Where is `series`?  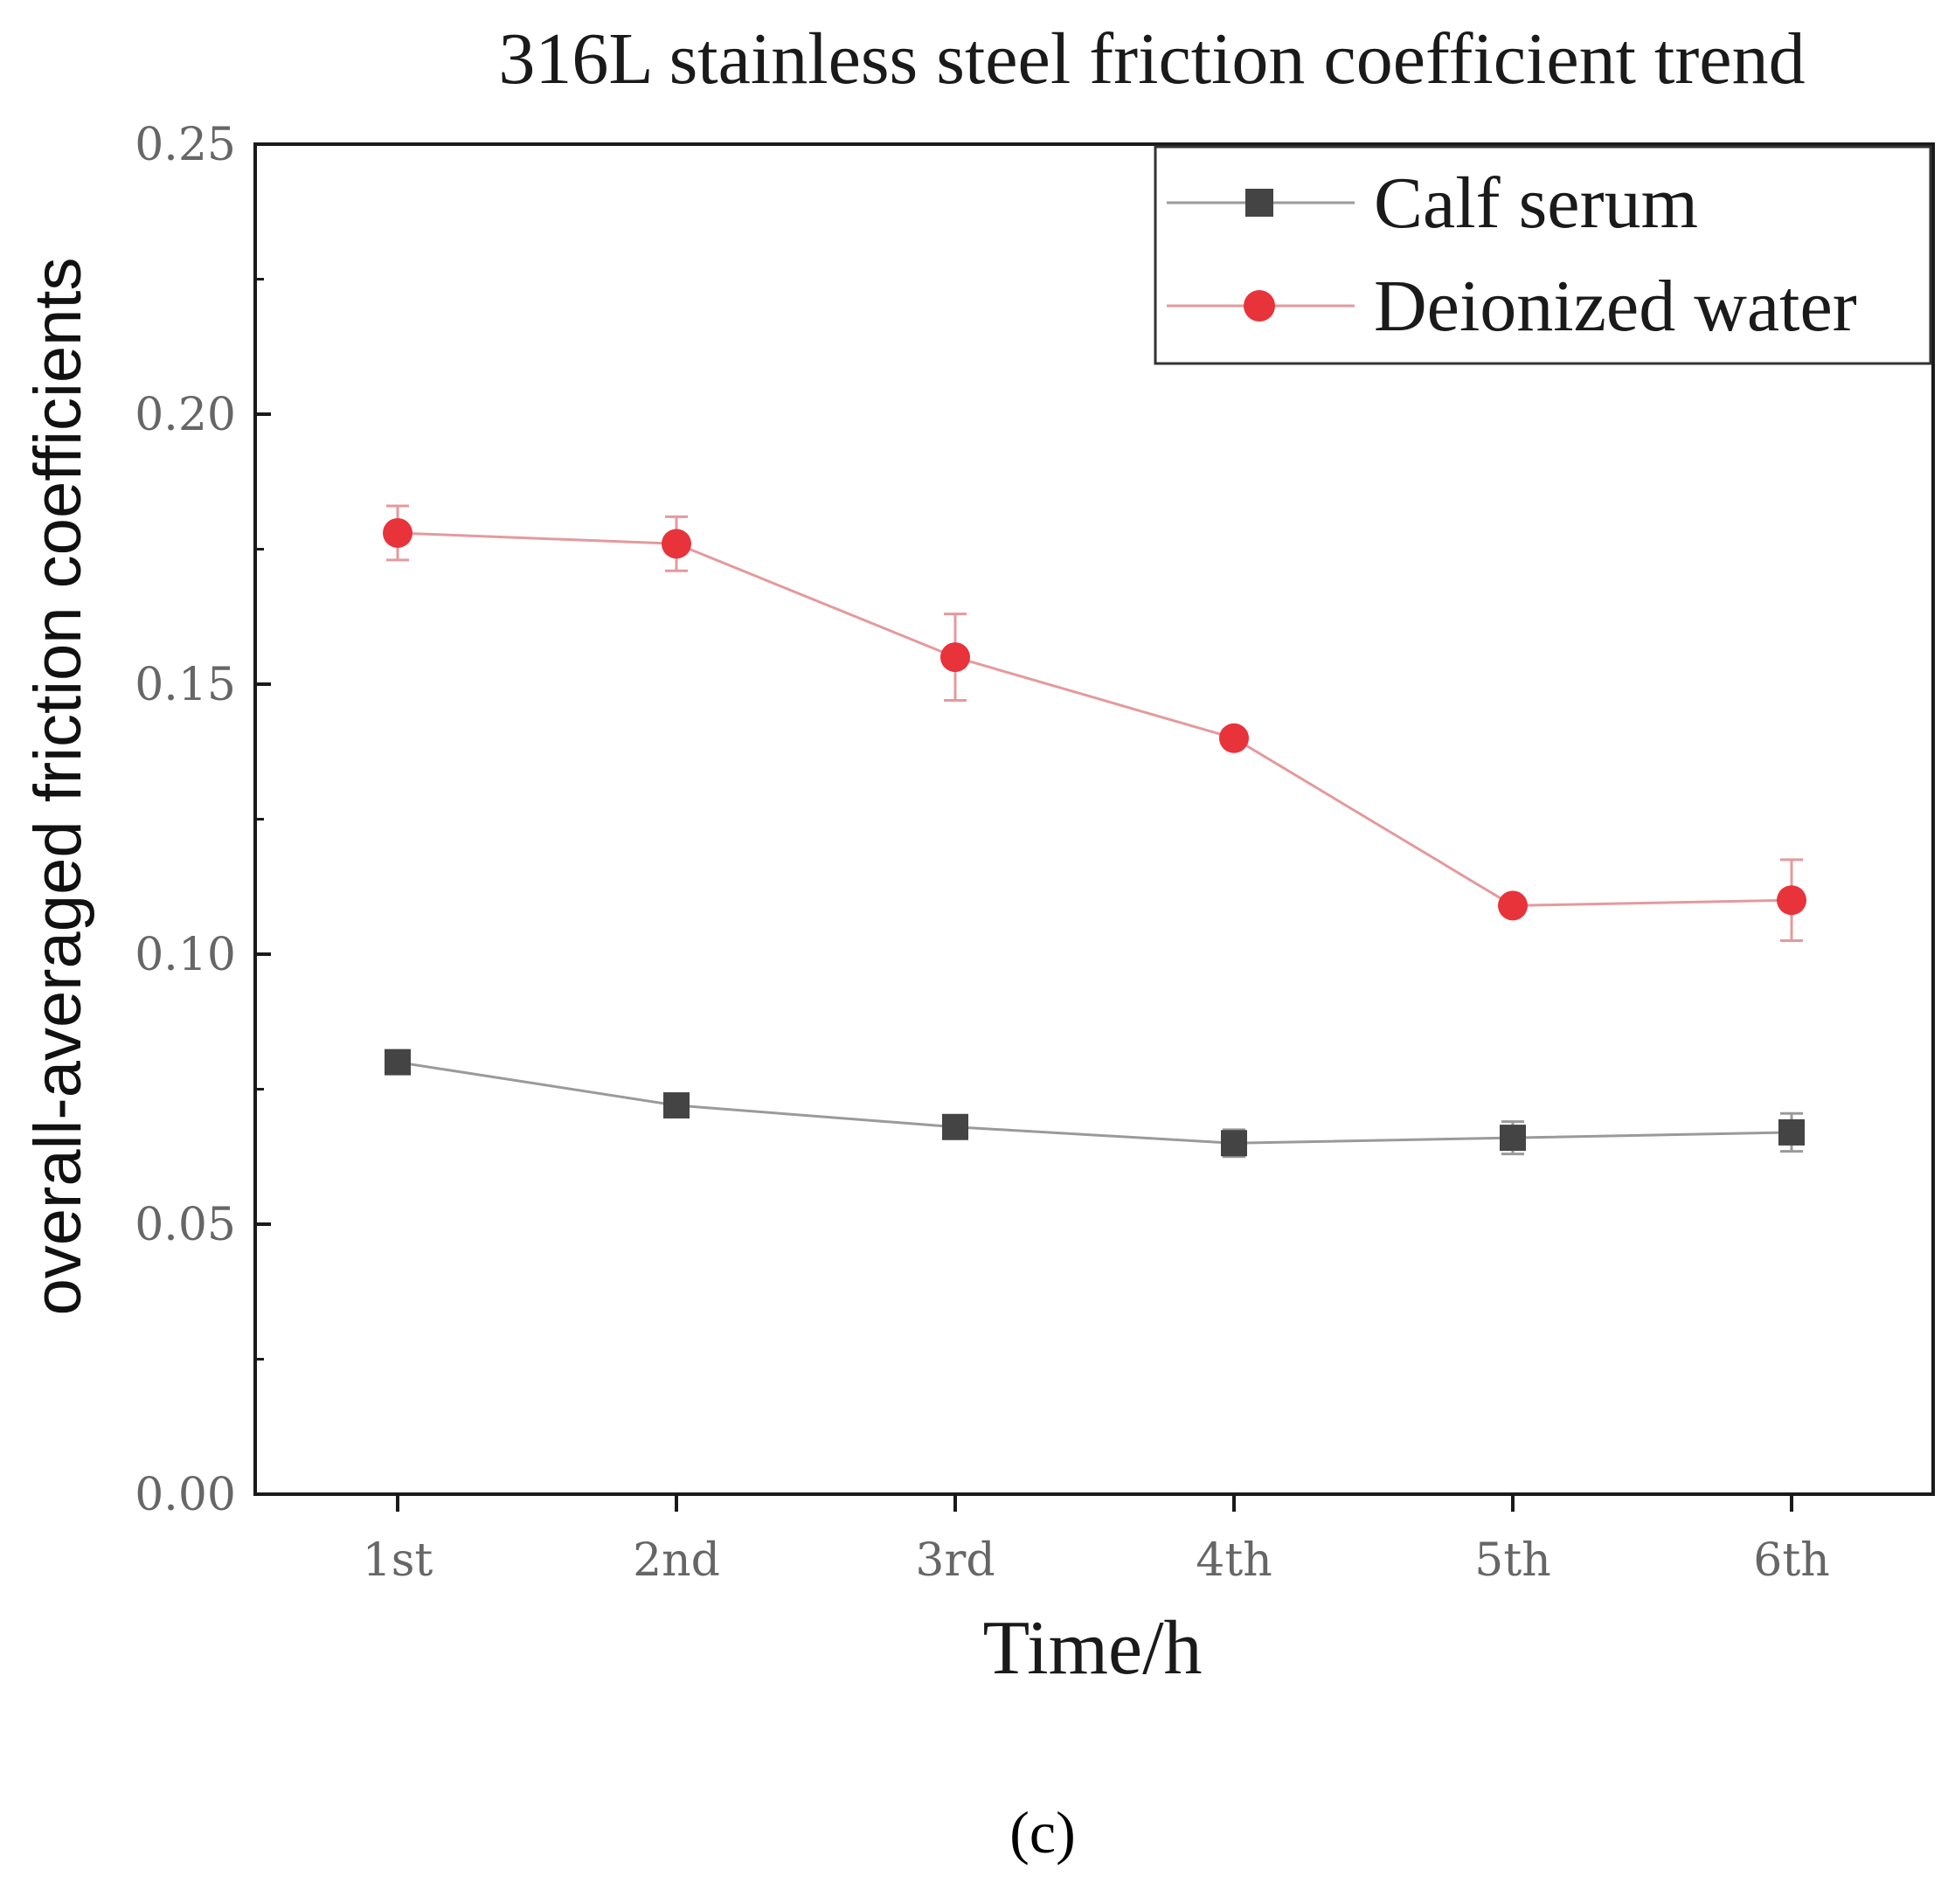
series is located at coordinates (1095, 1104).